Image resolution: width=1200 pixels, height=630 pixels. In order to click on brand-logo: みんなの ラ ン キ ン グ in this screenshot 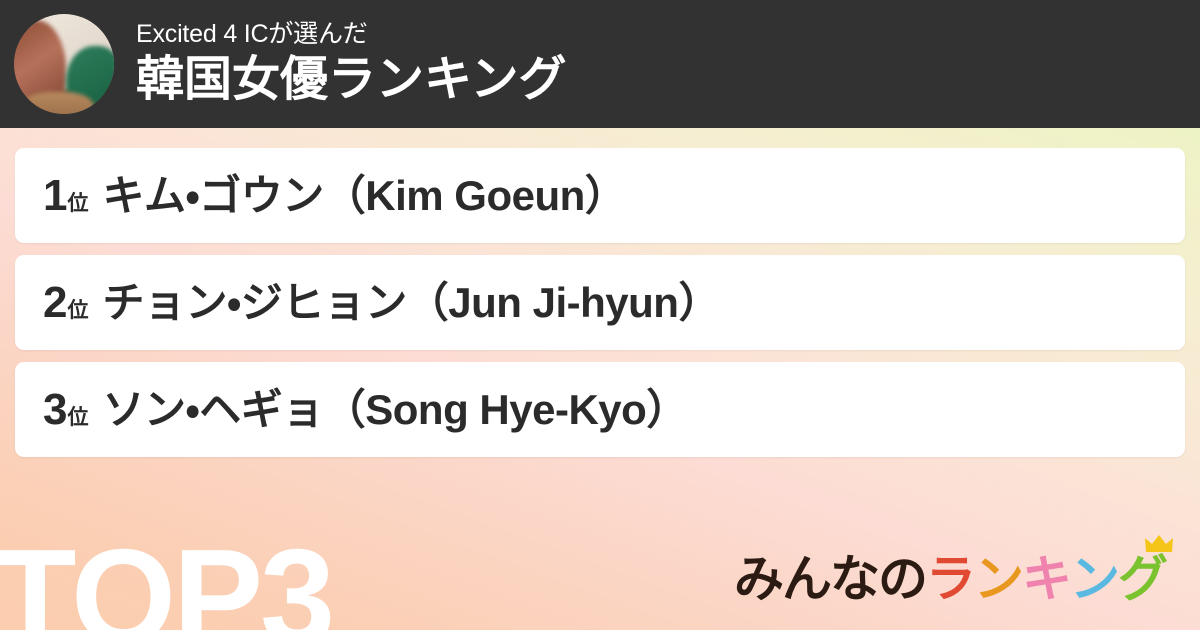, I will do `click(953, 571)`.